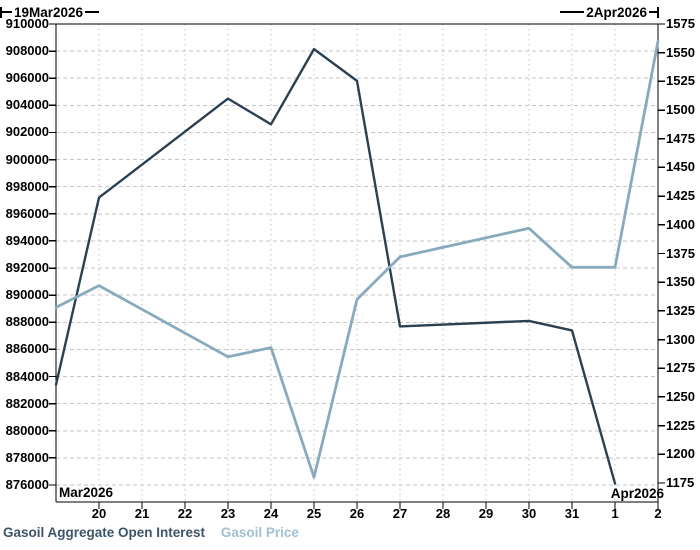 This screenshot has width=700, height=550. I want to click on x-axis-tick-label: 23, so click(228, 513).